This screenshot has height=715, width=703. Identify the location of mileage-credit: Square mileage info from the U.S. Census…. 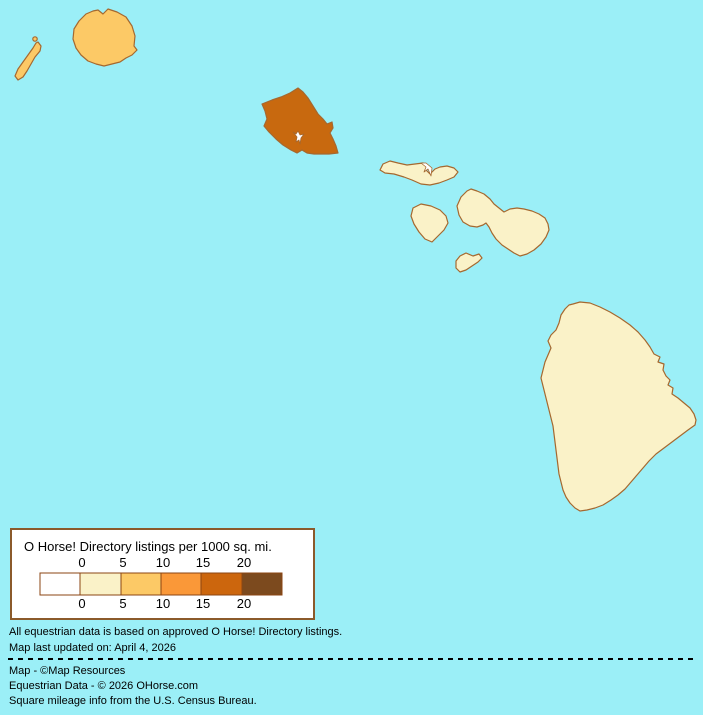
(133, 701).